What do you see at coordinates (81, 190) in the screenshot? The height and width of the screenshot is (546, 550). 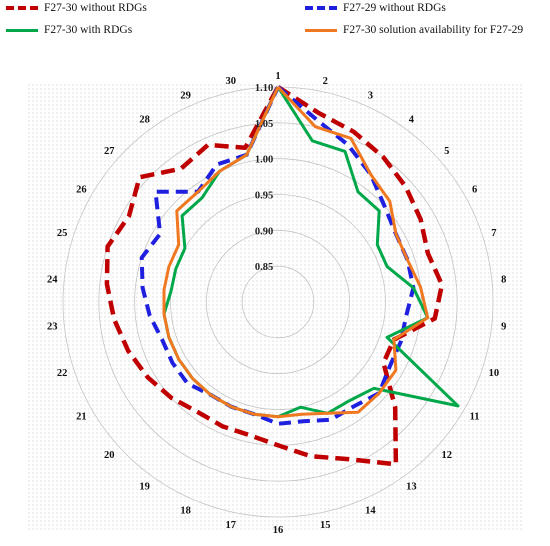 I see `category-label: 26` at bounding box center [81, 190].